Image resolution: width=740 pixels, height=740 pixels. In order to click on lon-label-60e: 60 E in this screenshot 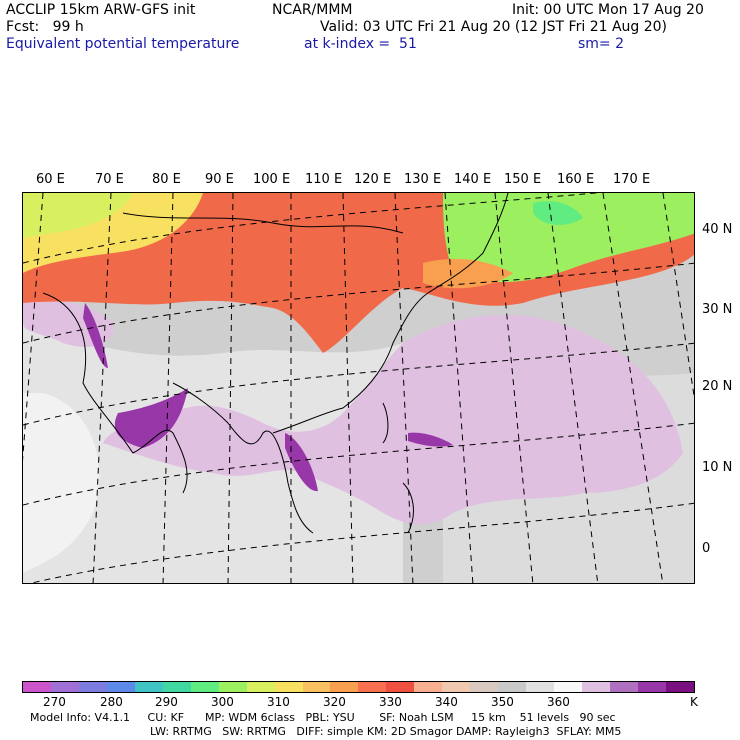, I will do `click(50, 179)`.